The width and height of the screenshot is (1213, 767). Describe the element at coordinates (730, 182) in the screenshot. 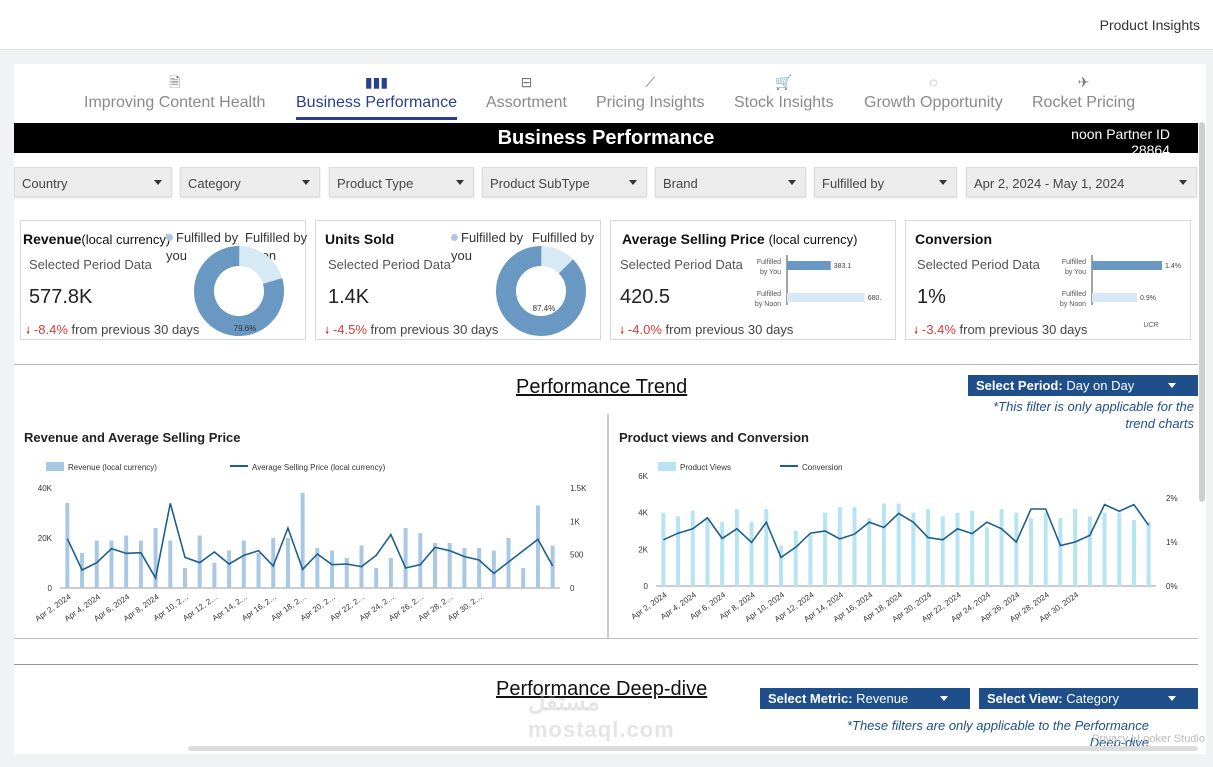

I see `filter-brand: Brand` at that location.